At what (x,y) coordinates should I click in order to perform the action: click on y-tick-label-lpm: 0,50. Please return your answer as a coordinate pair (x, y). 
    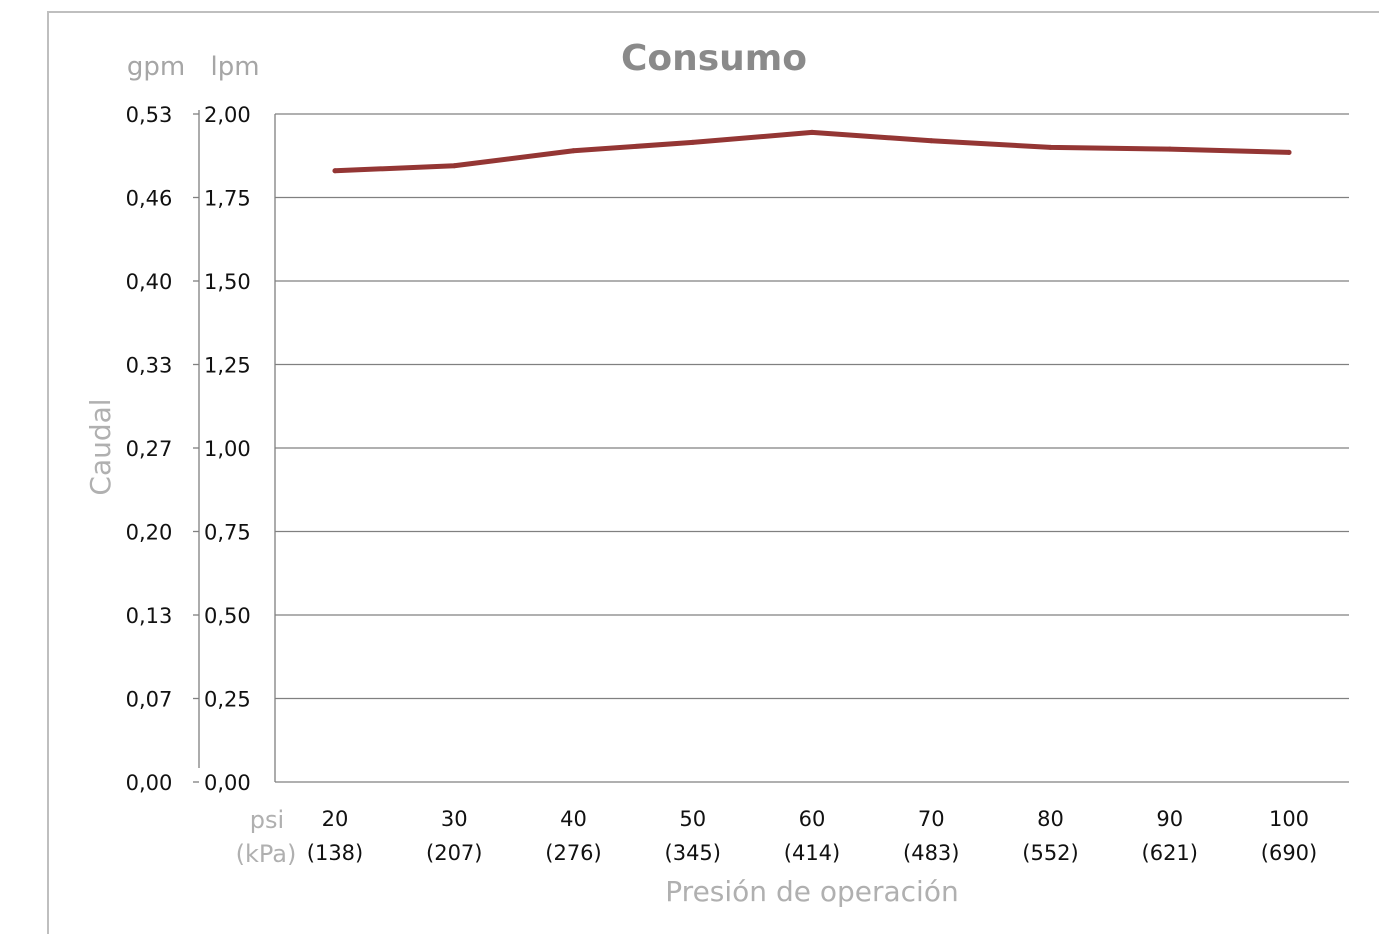
    Looking at the image, I should click on (227, 616).